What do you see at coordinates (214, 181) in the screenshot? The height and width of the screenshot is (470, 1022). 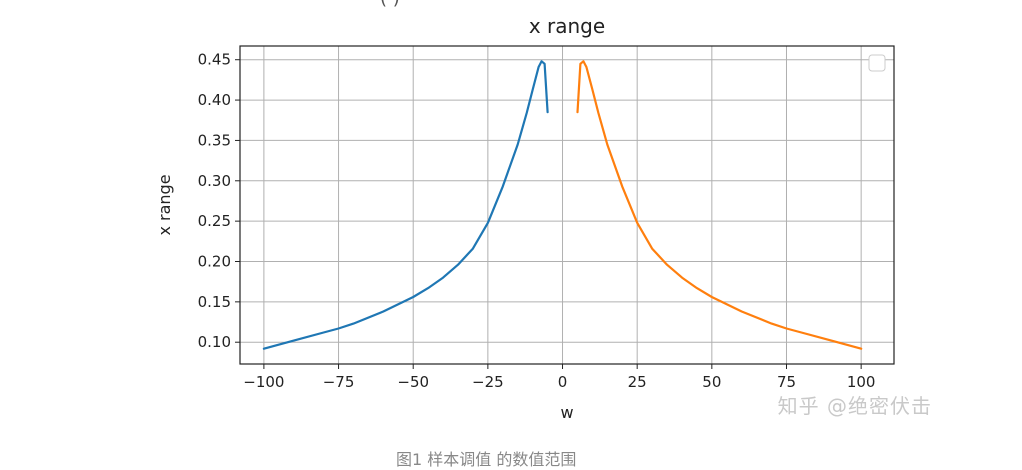 I see `y-tick-label: 0.30` at bounding box center [214, 181].